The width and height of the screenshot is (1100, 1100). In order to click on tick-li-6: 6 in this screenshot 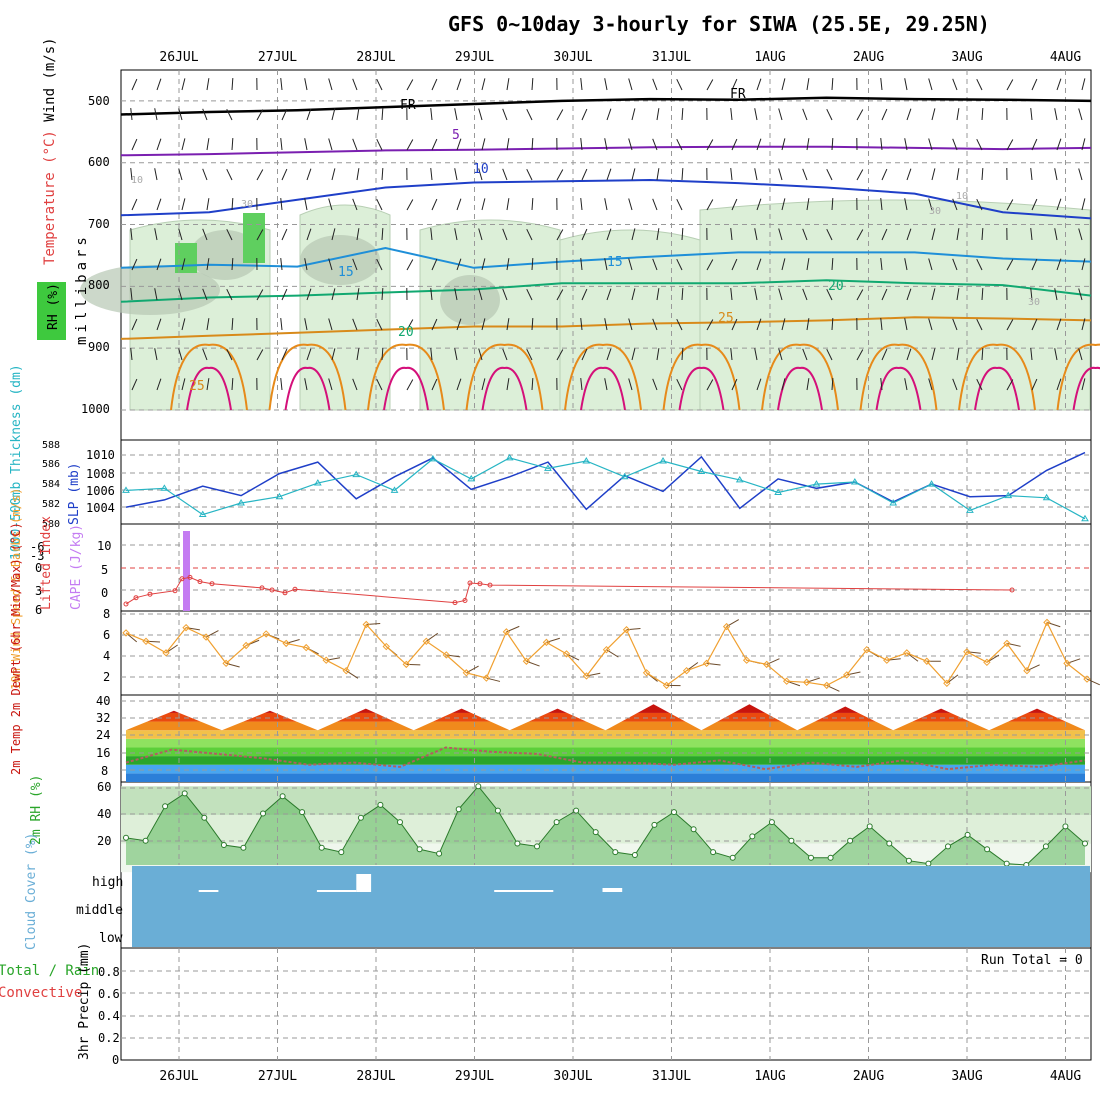, I will do `click(38, 610)`.